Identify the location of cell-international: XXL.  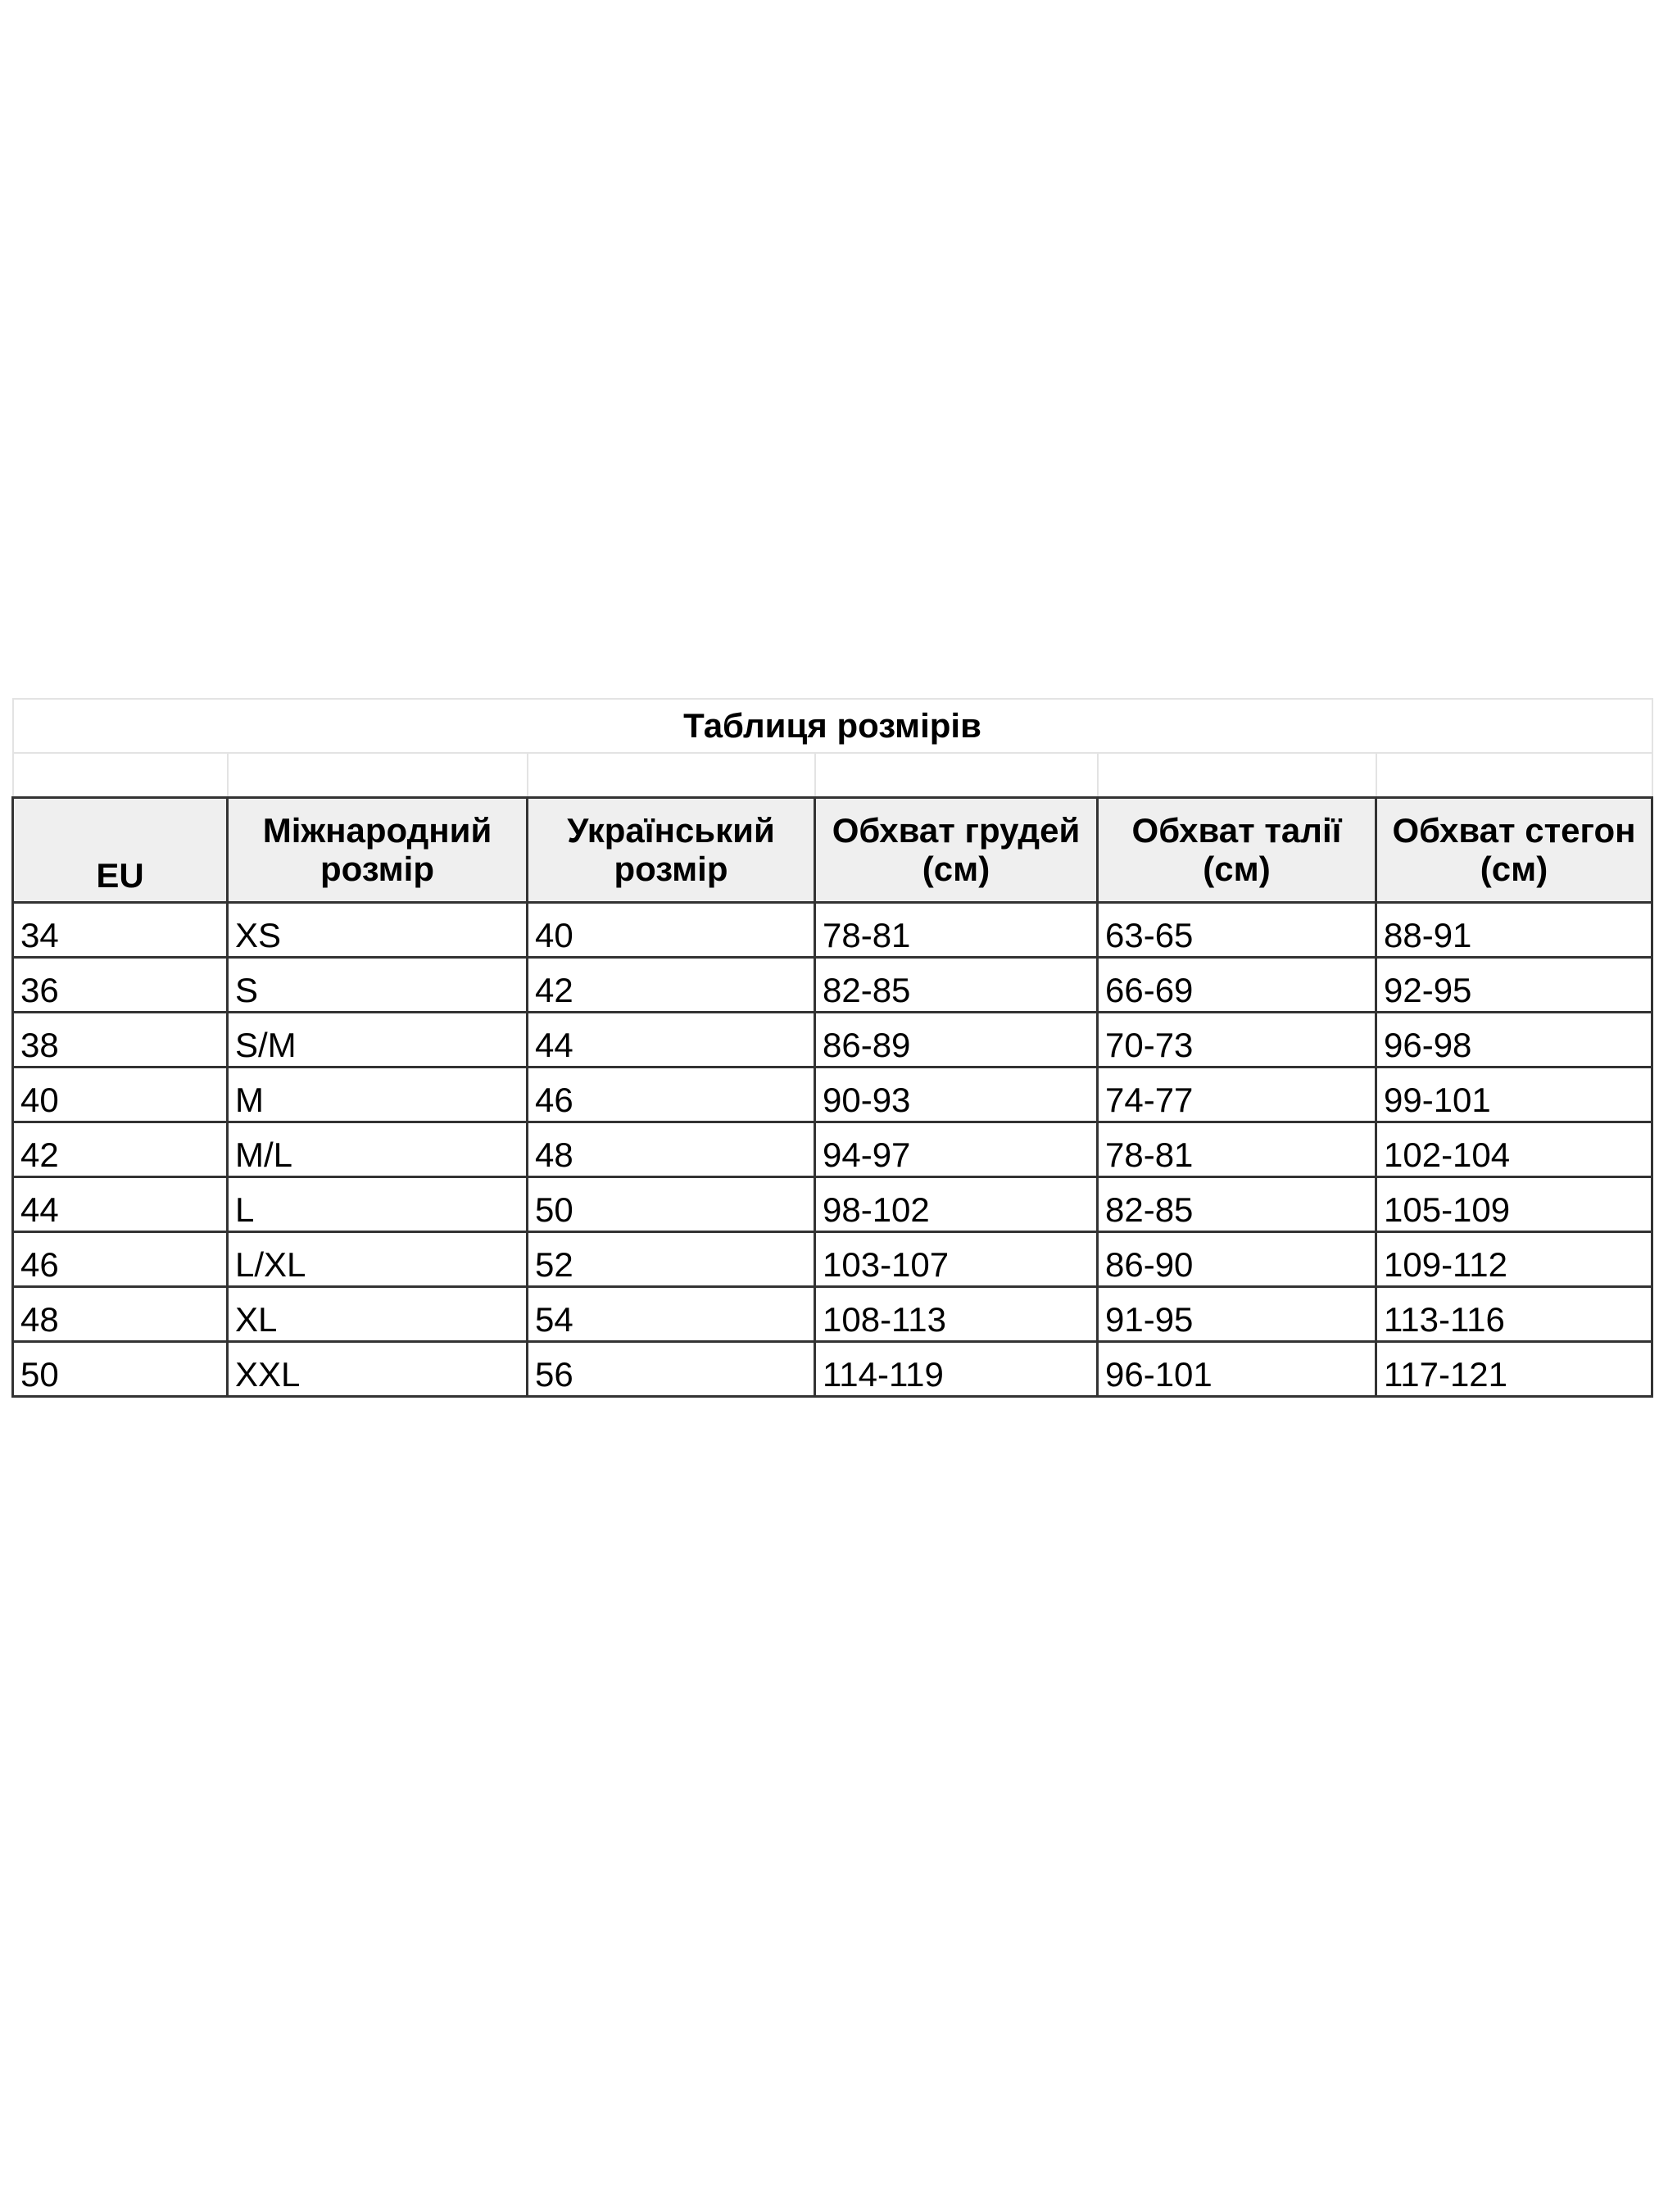
(377, 1369).